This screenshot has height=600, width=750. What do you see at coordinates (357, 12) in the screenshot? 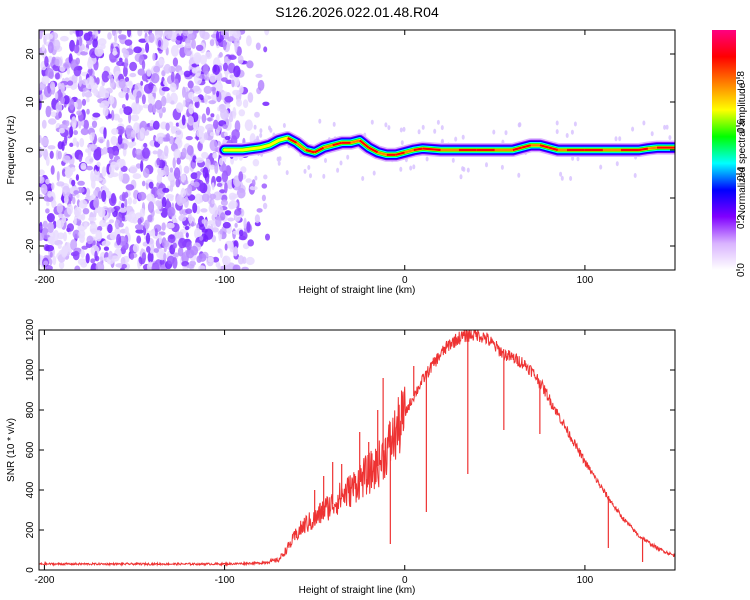
I see `figure-title: S126.2026.022.01.48.R04` at bounding box center [357, 12].